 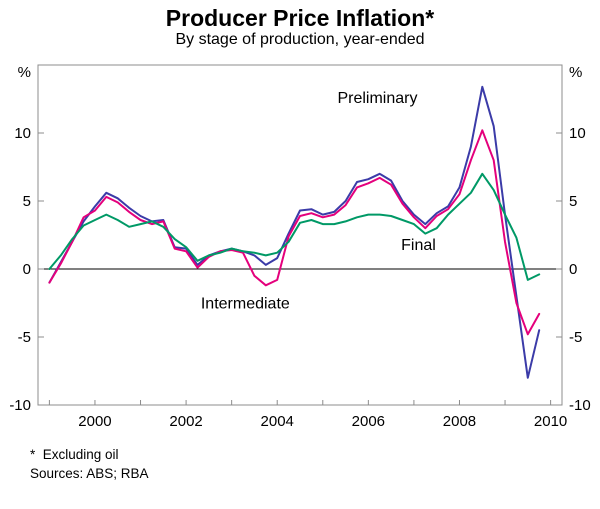 I want to click on y-axis-unit-left: %, so click(x=24, y=72).